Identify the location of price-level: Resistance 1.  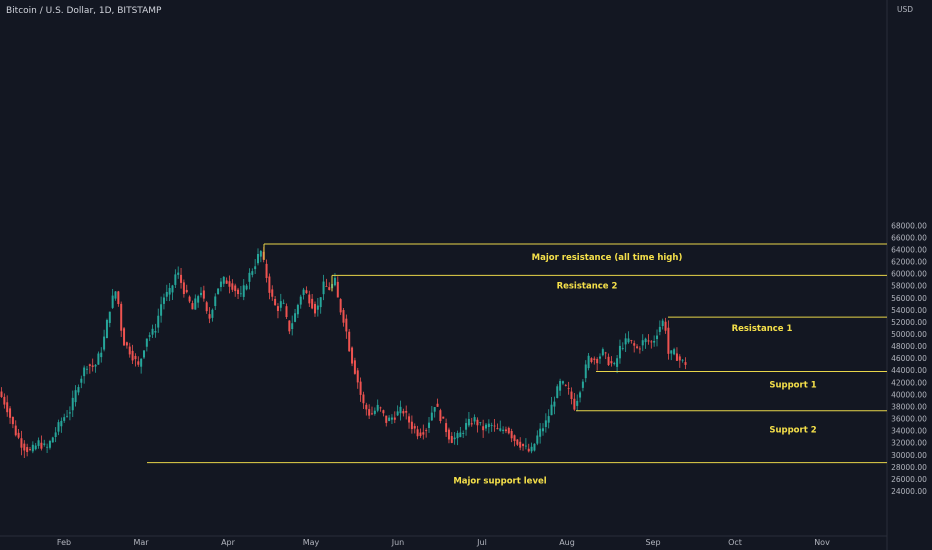
(777, 325).